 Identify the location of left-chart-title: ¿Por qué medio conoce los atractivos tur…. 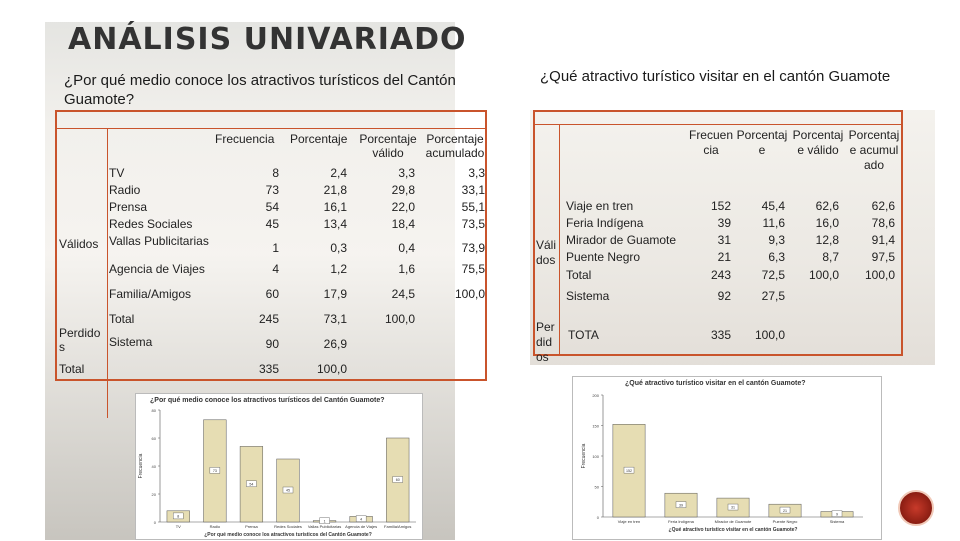
(267, 400).